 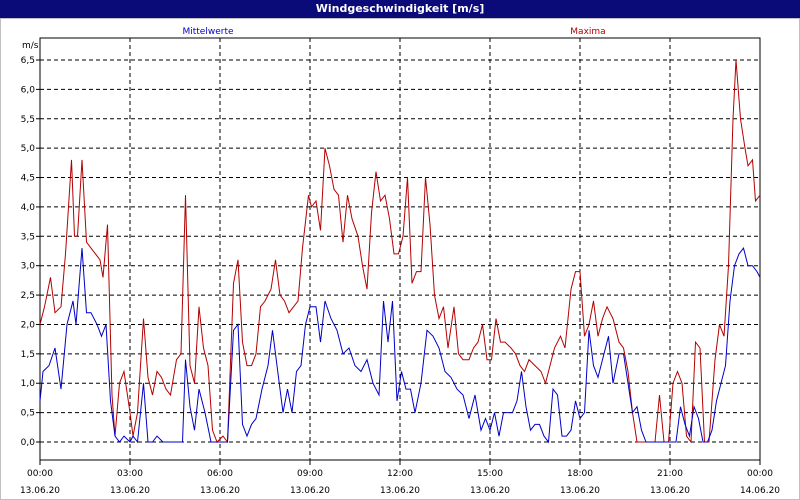 What do you see at coordinates (400, 474) in the screenshot?
I see `x-tick-label-time: 12:00` at bounding box center [400, 474].